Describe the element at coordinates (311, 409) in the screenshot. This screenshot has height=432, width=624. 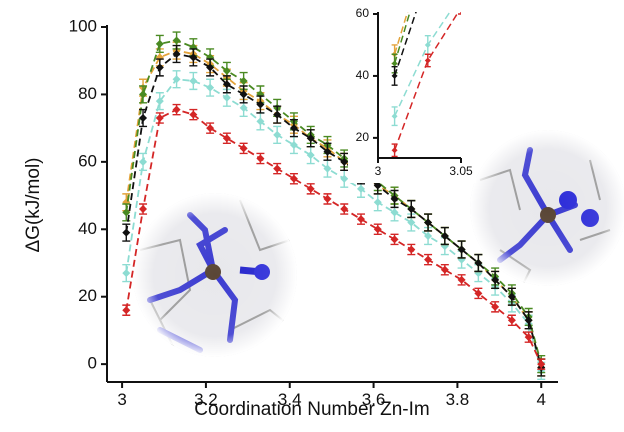
I see `x-axis-label: Coordination Number Zn-Im` at that location.